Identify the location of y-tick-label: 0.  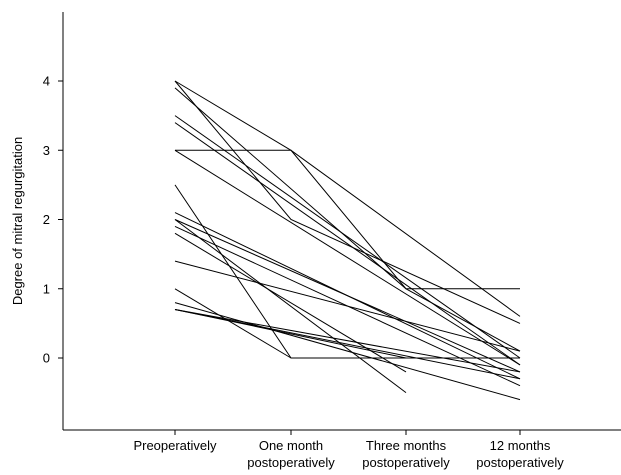
(46, 358).